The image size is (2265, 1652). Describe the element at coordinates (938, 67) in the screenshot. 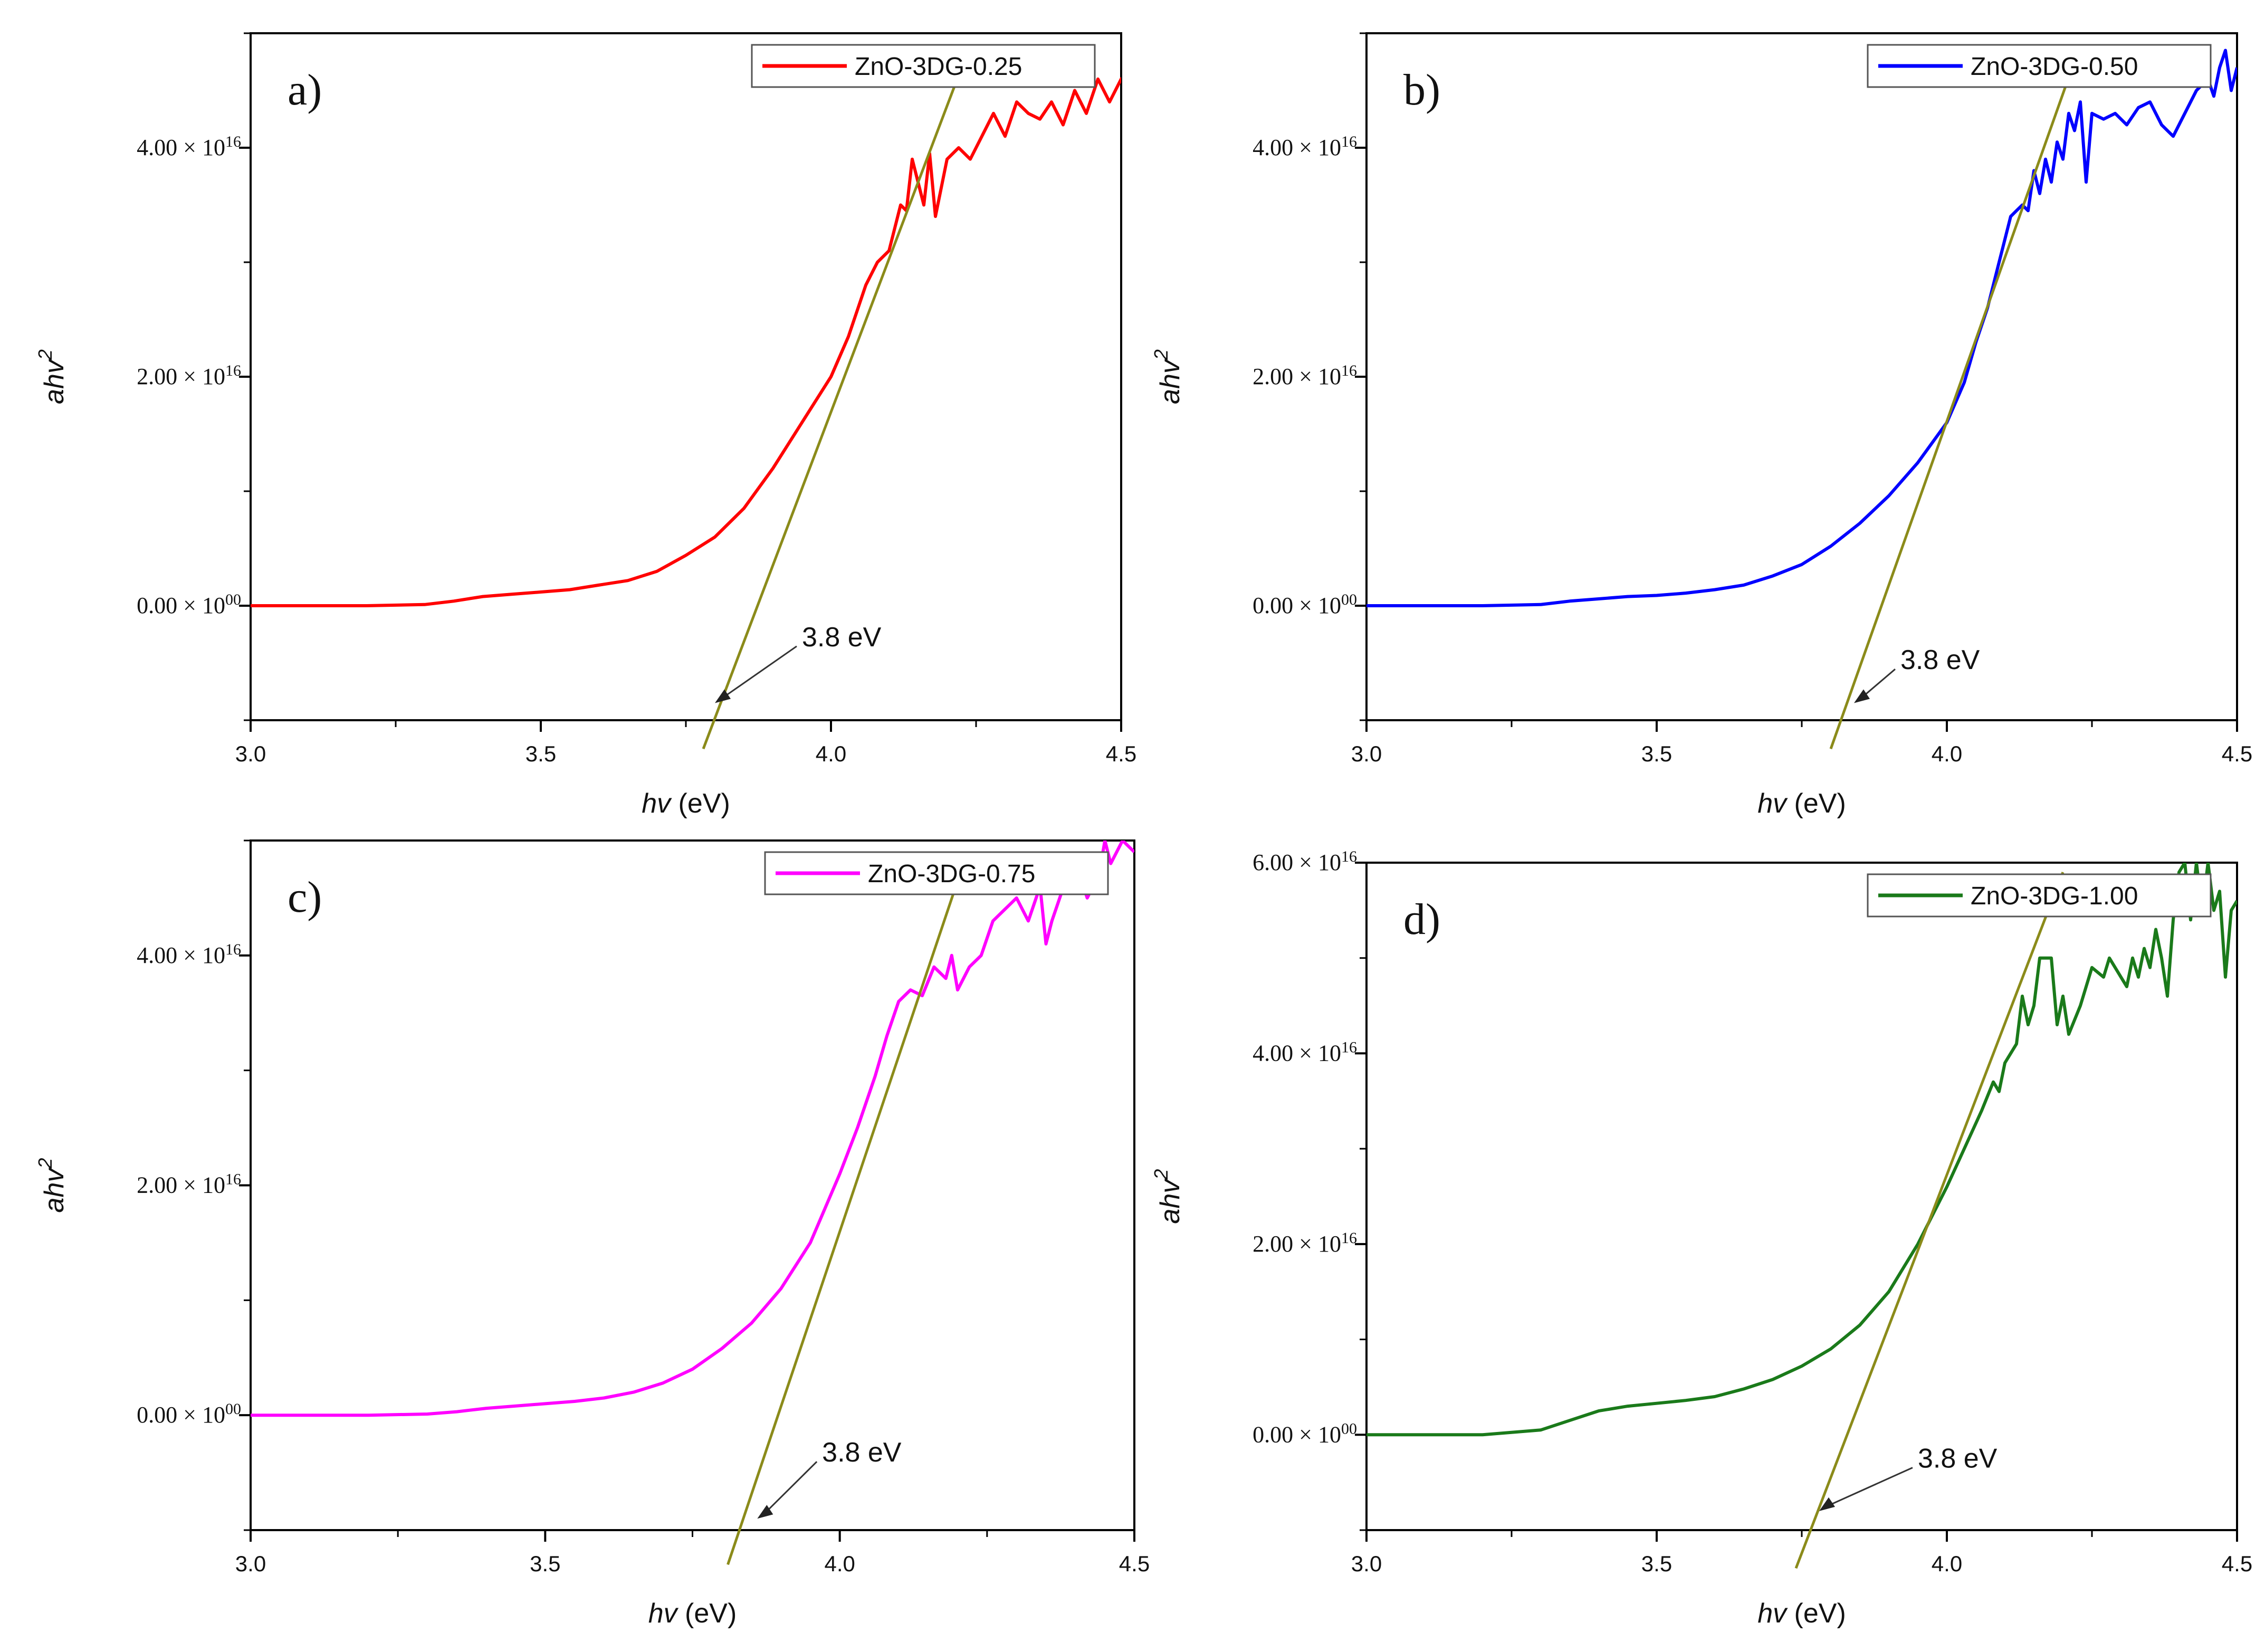

I see `legend-entry: ZnO-3DG-0.25` at that location.